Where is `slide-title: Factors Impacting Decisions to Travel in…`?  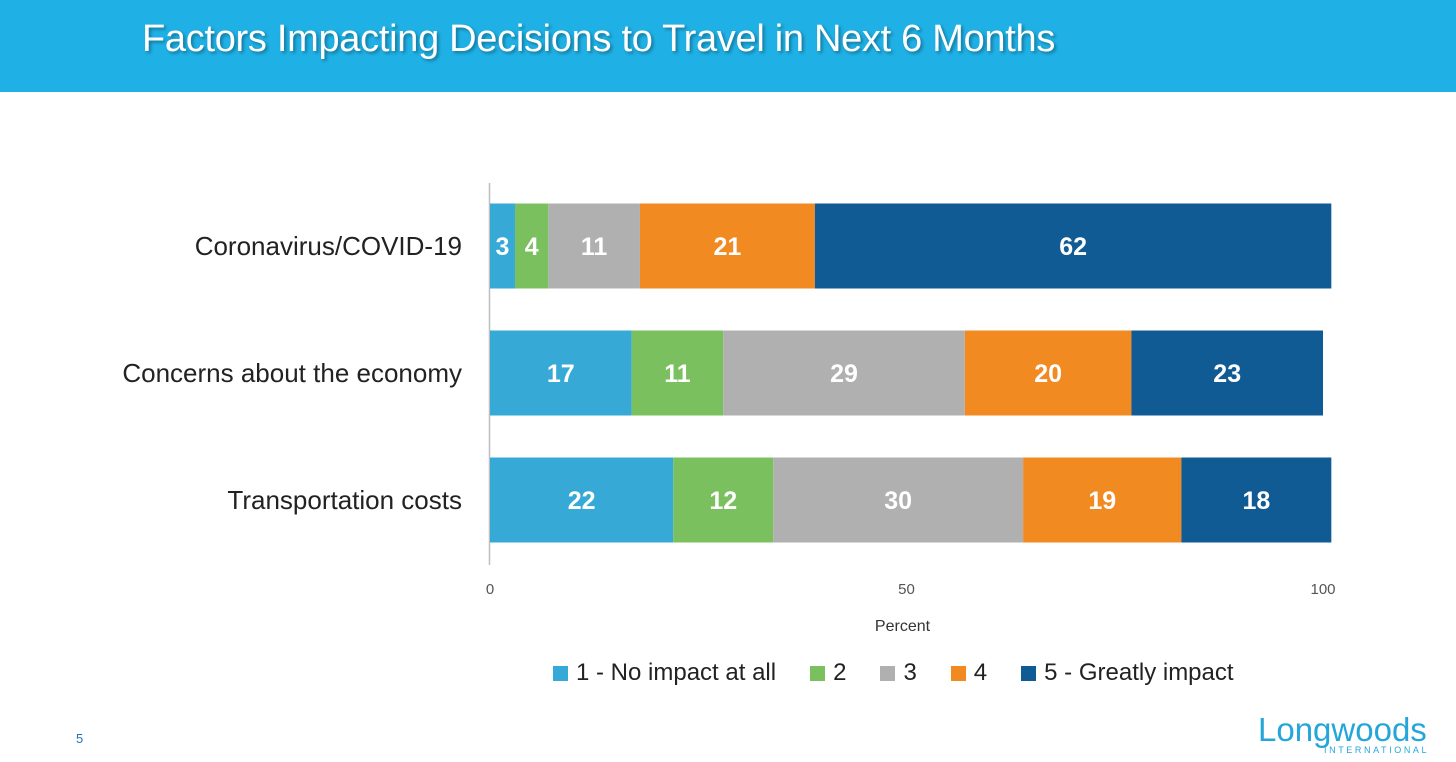 slide-title: Factors Impacting Decisions to Travel in… is located at coordinates (599, 39).